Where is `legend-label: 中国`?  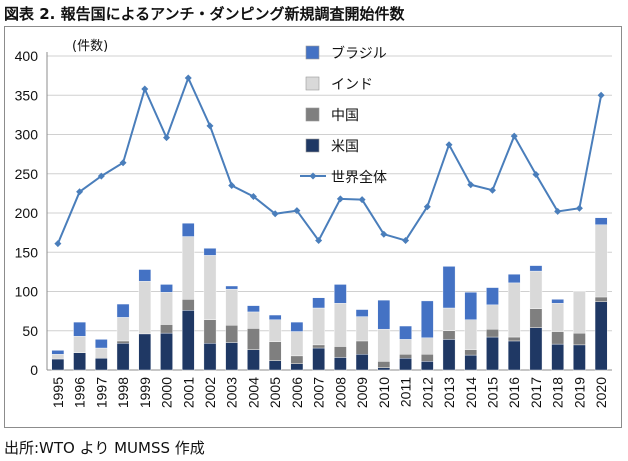 legend-label: 中国 is located at coordinates (345, 116).